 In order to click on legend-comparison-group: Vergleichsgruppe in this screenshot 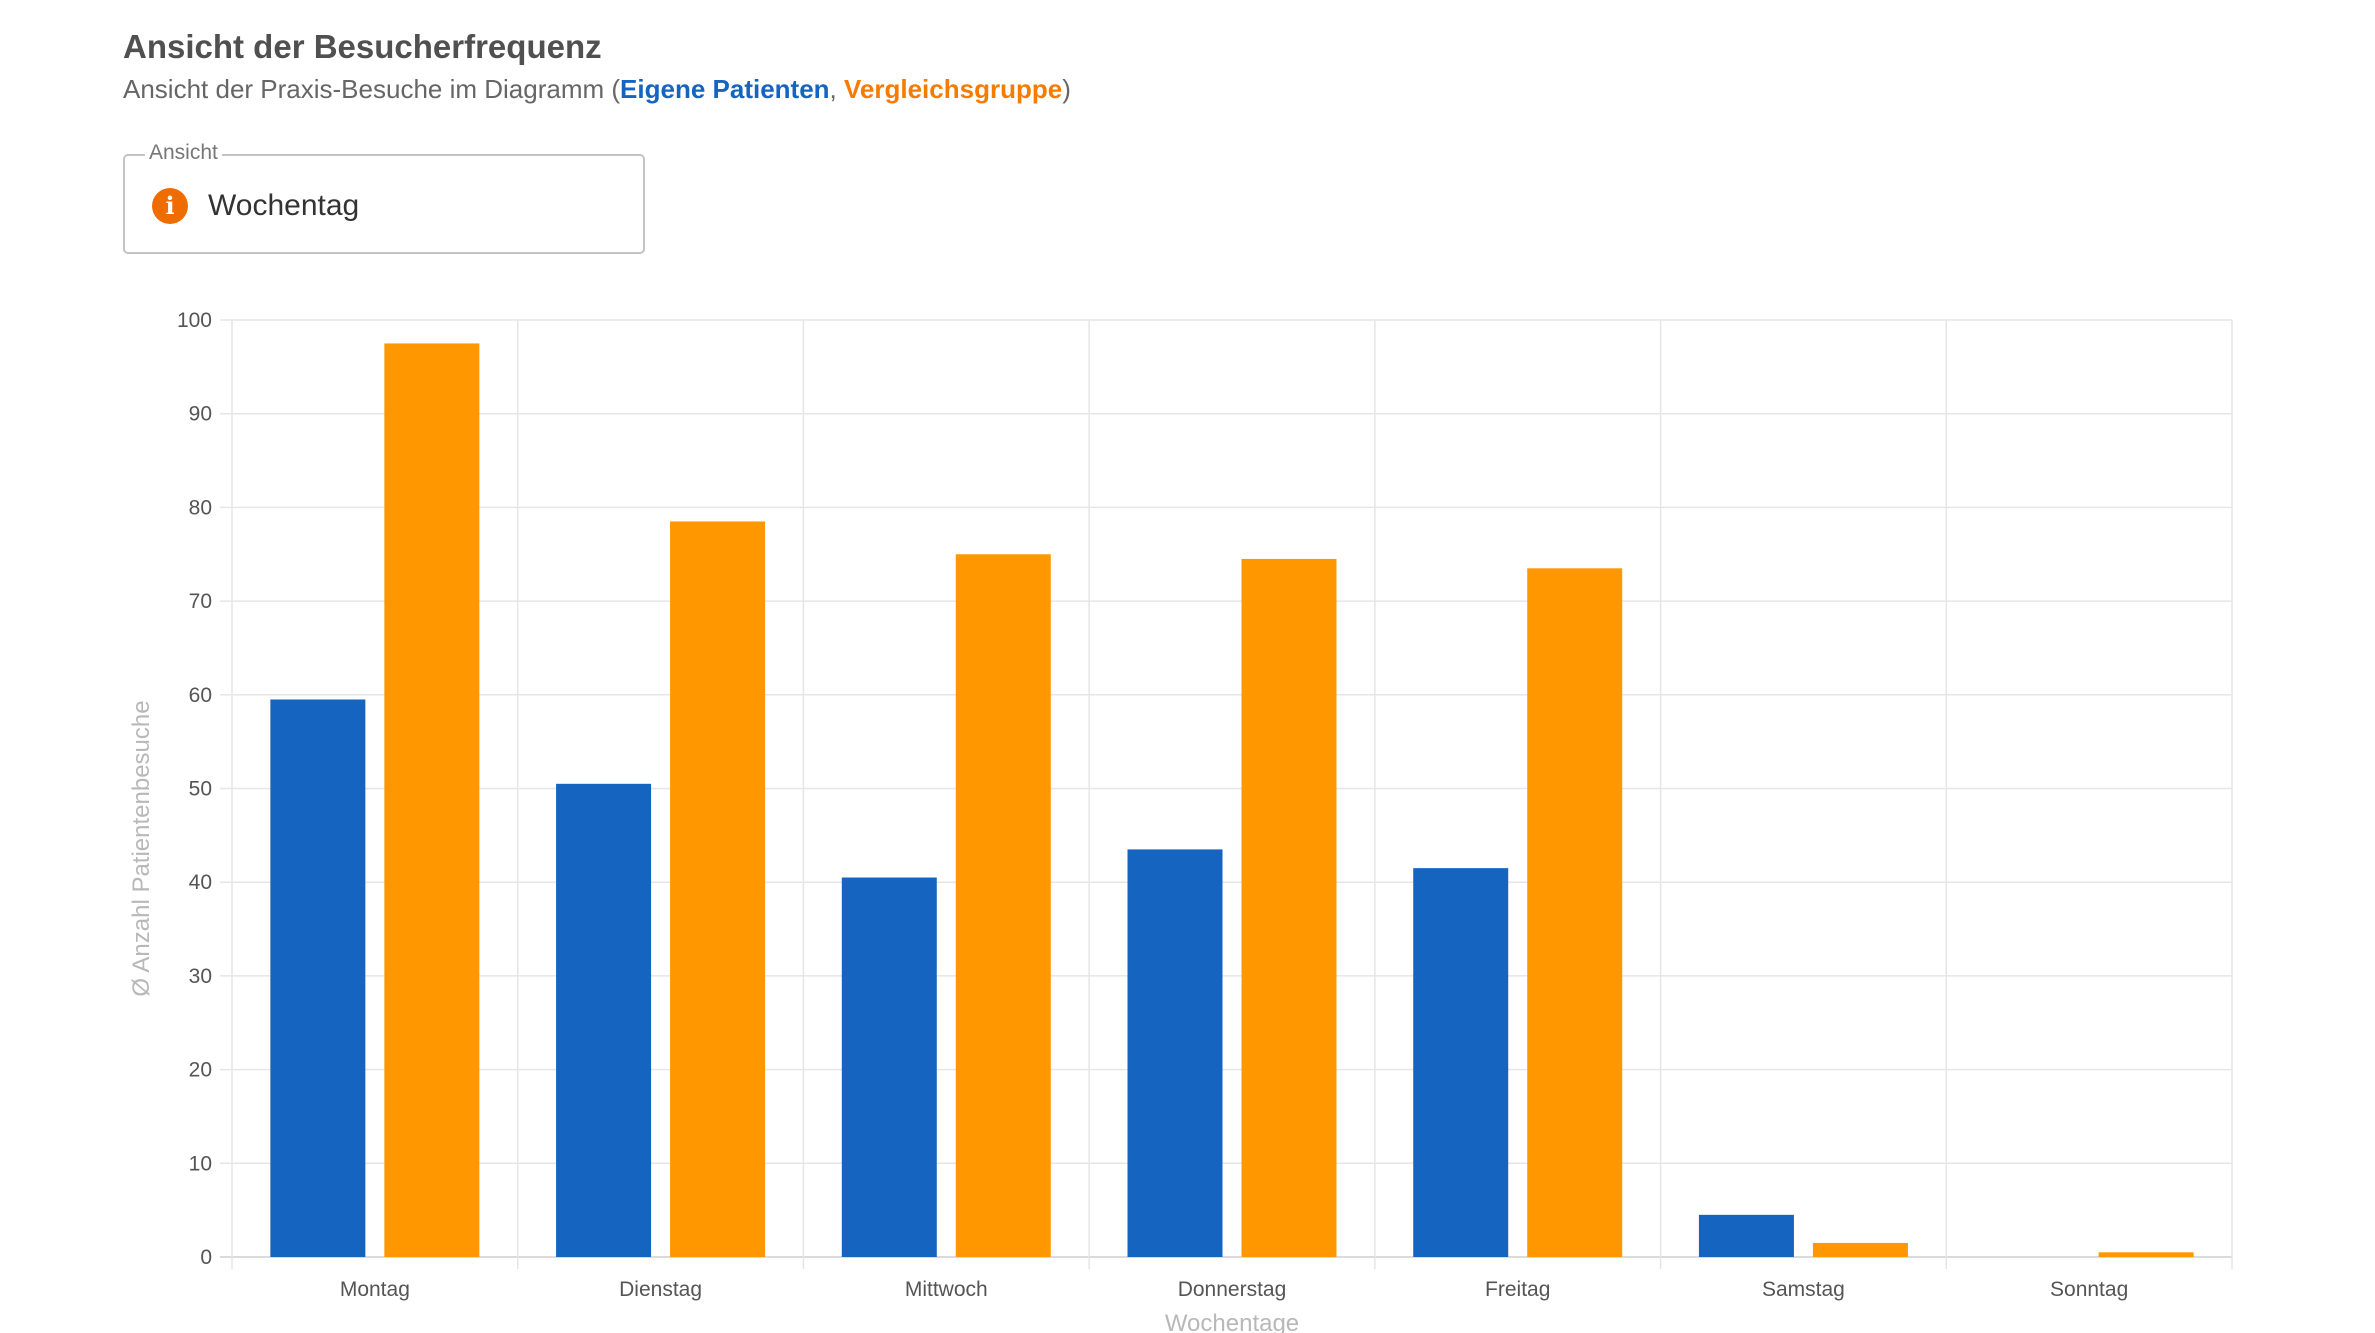, I will do `click(953, 89)`.